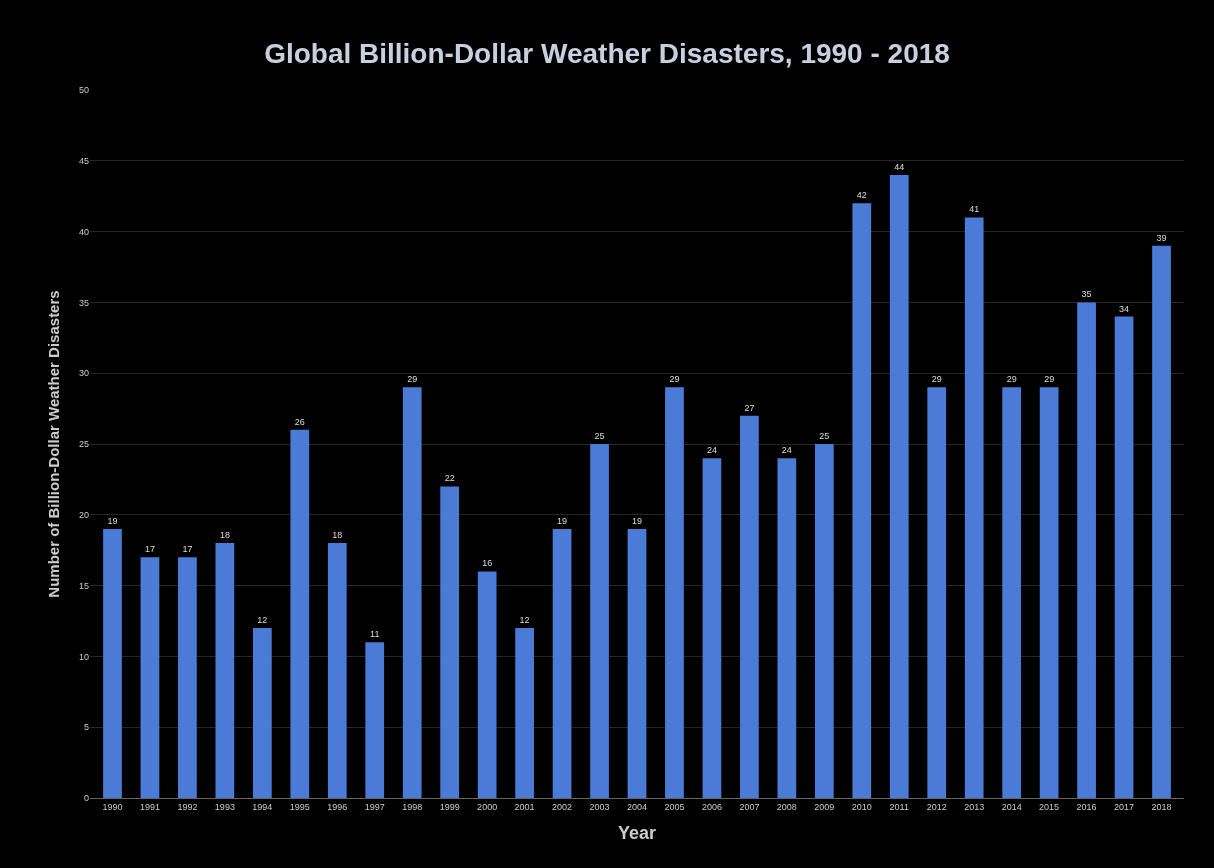 Image resolution: width=1214 pixels, height=868 pixels. I want to click on y-tick-label: 35, so click(83, 302).